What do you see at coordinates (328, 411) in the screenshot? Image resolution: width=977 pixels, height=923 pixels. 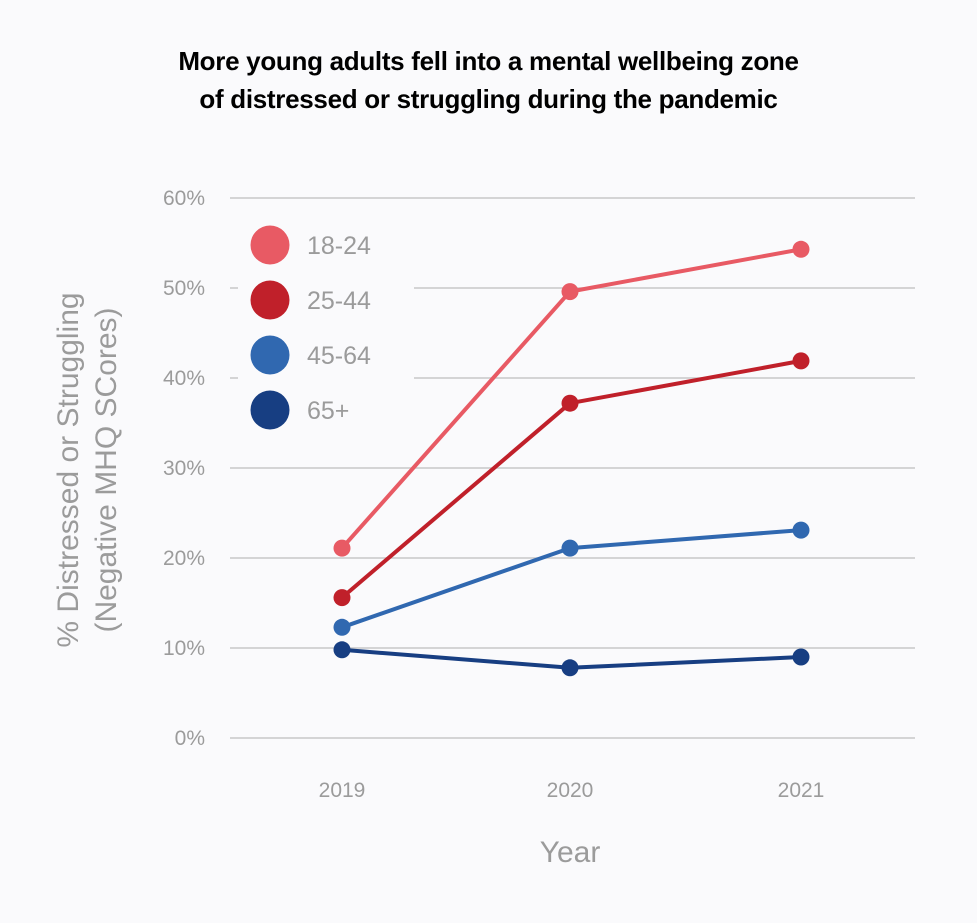 I see `legend-label: 65+` at bounding box center [328, 411].